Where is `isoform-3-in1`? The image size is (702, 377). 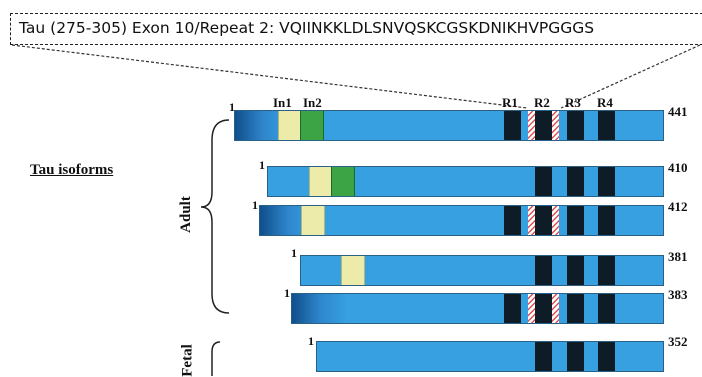
isoform-3-in1 is located at coordinates (313, 220).